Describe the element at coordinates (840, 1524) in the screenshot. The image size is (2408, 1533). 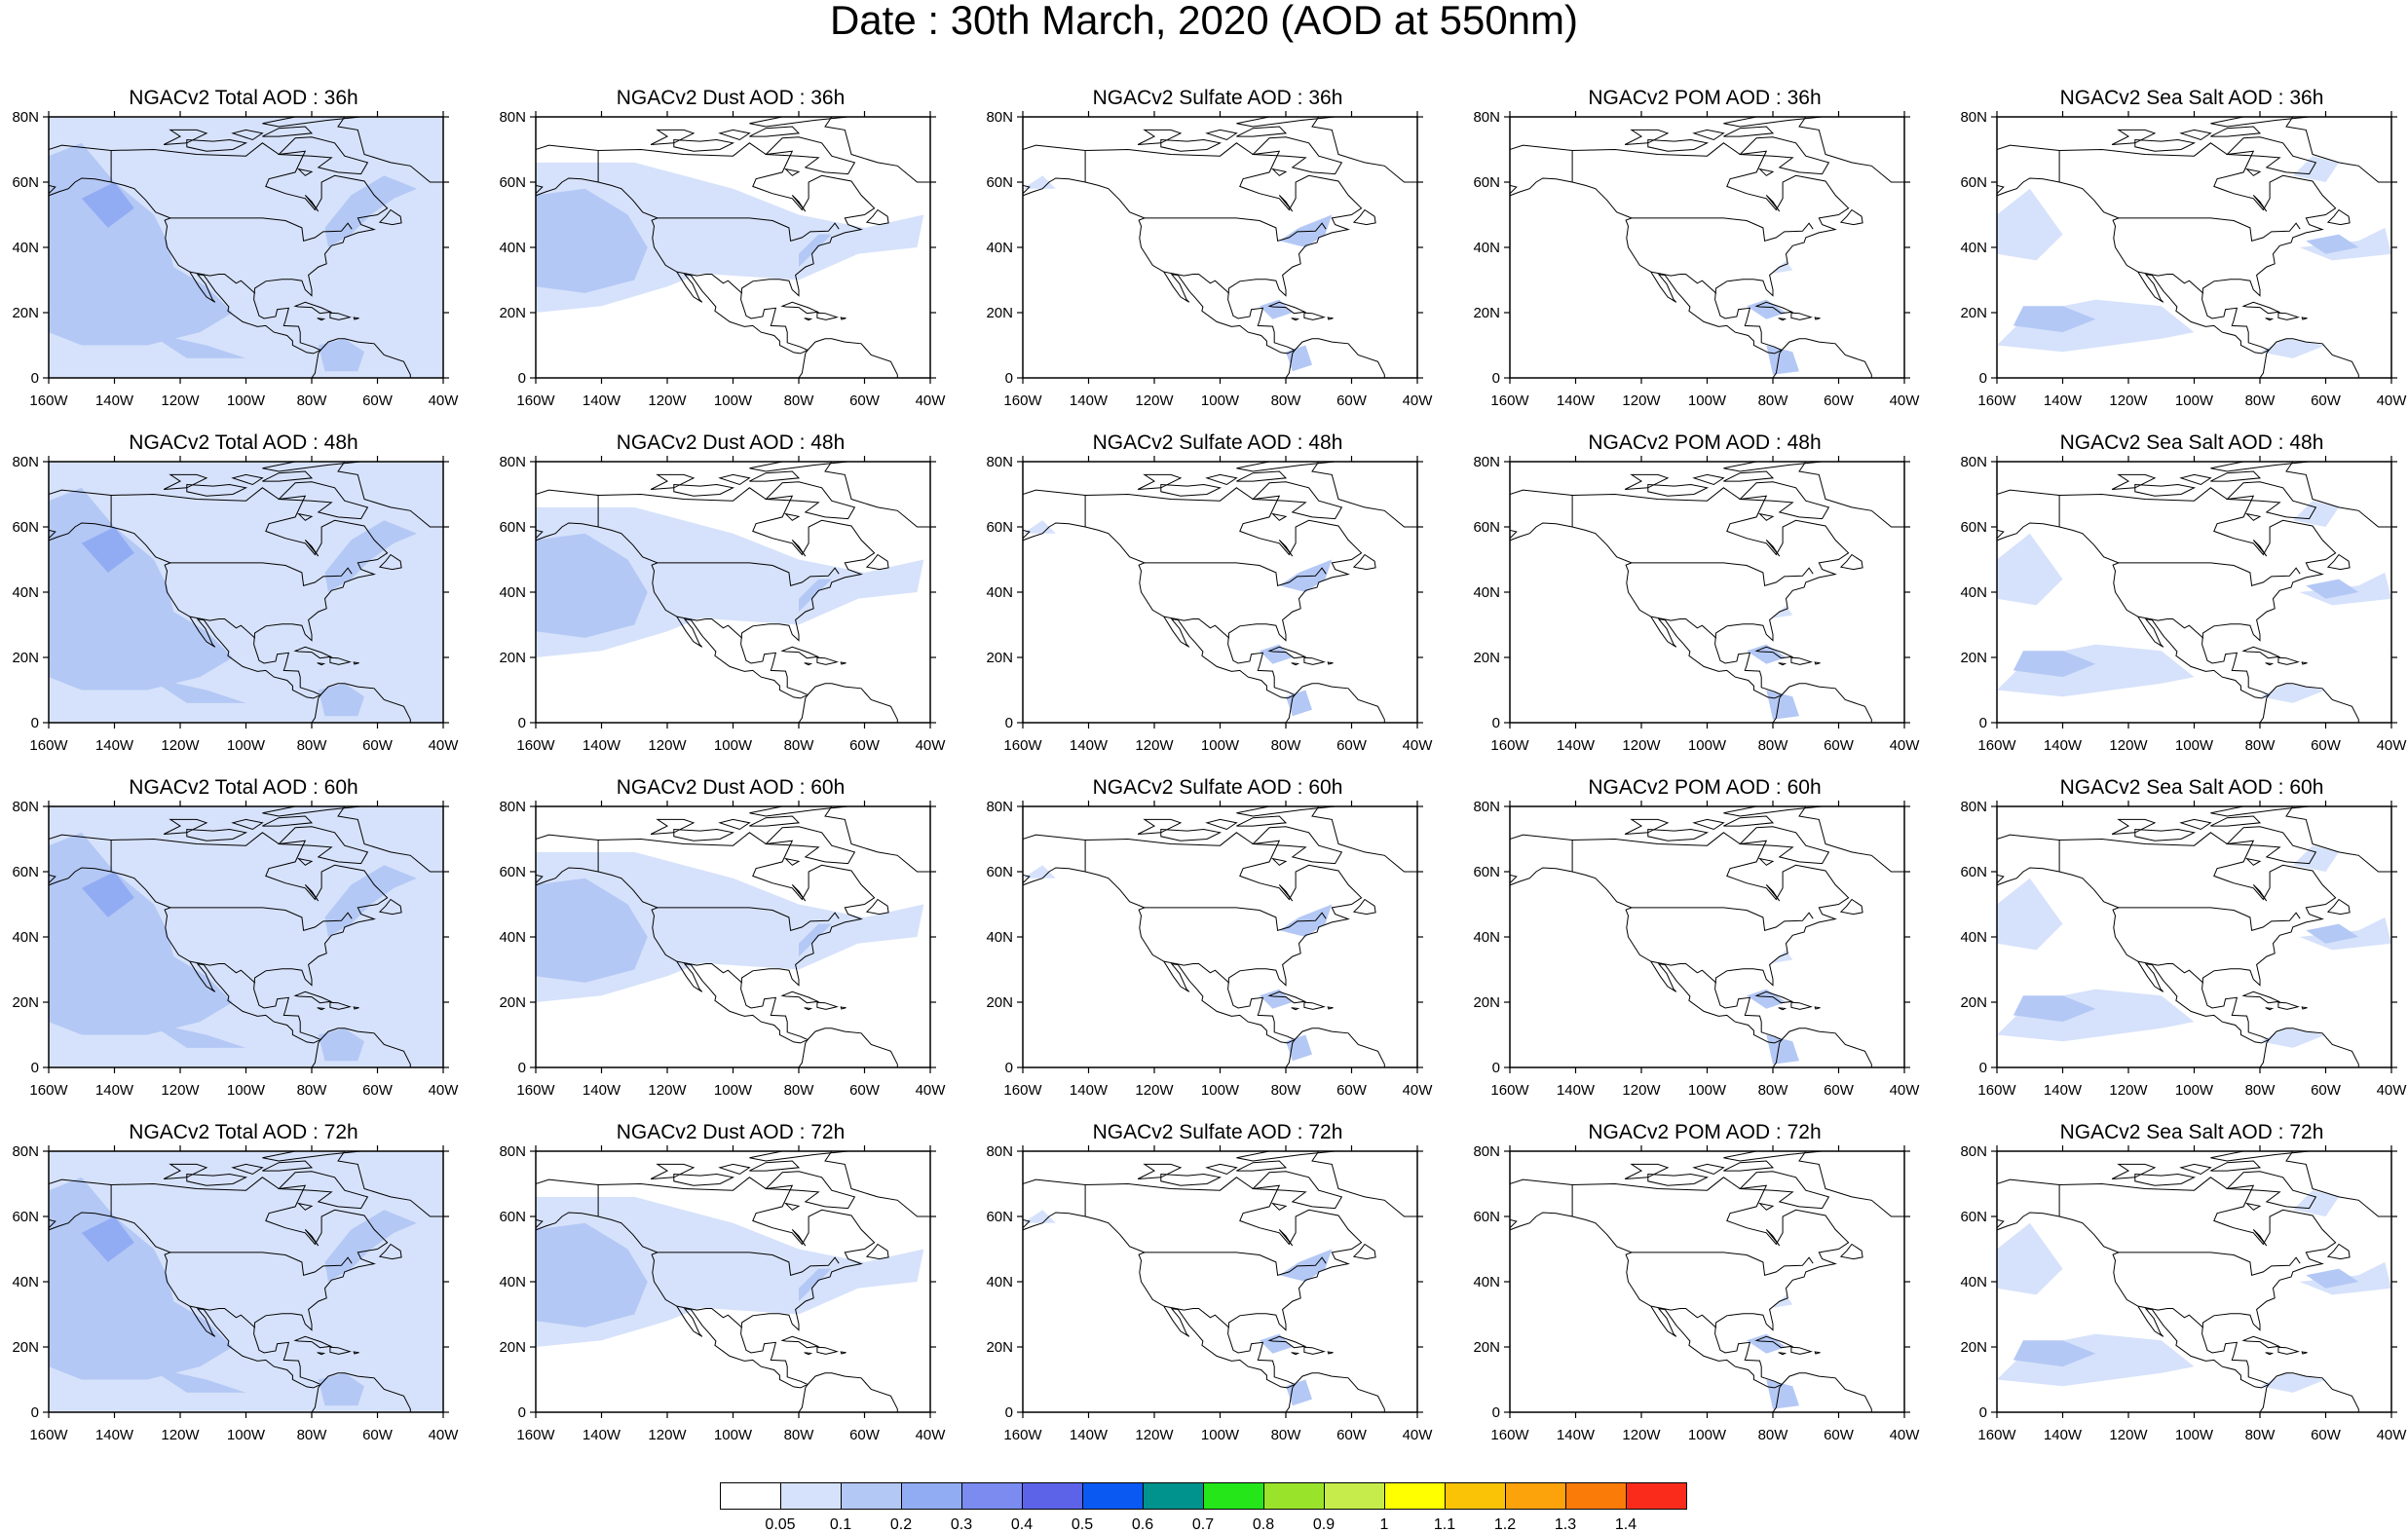
I see `colorbar-level-label: 0.1` at that location.